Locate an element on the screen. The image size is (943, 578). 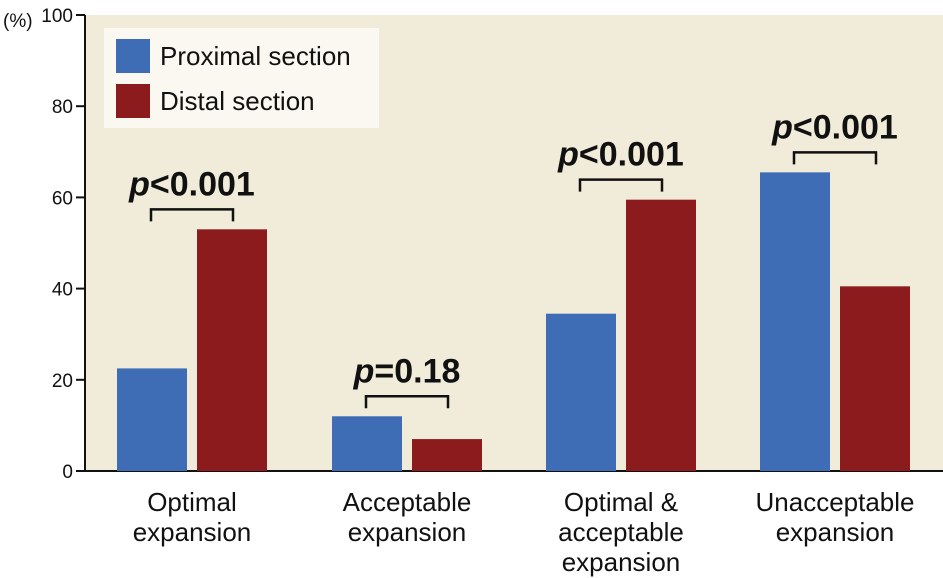
legend: Proximal section Distal section is located at coordinates (241, 78).